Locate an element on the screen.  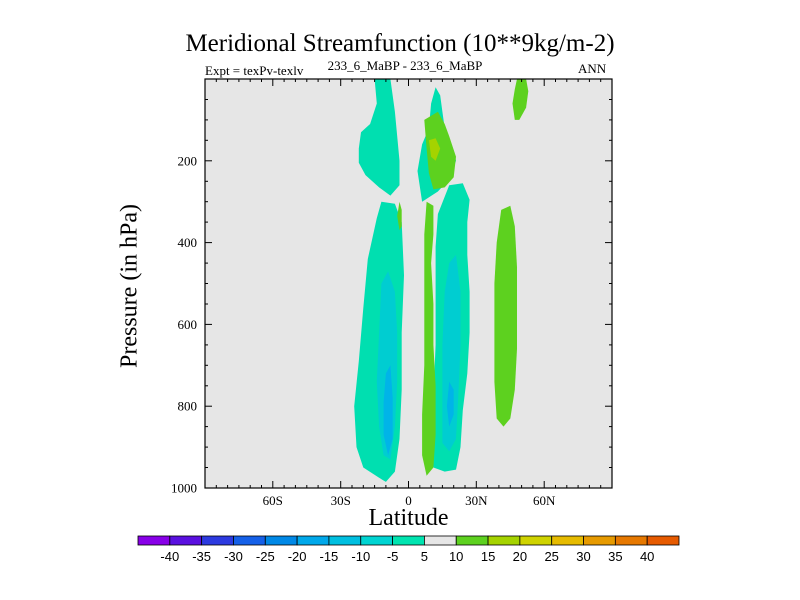
colorbar-label: -20 is located at coordinates (297, 556).